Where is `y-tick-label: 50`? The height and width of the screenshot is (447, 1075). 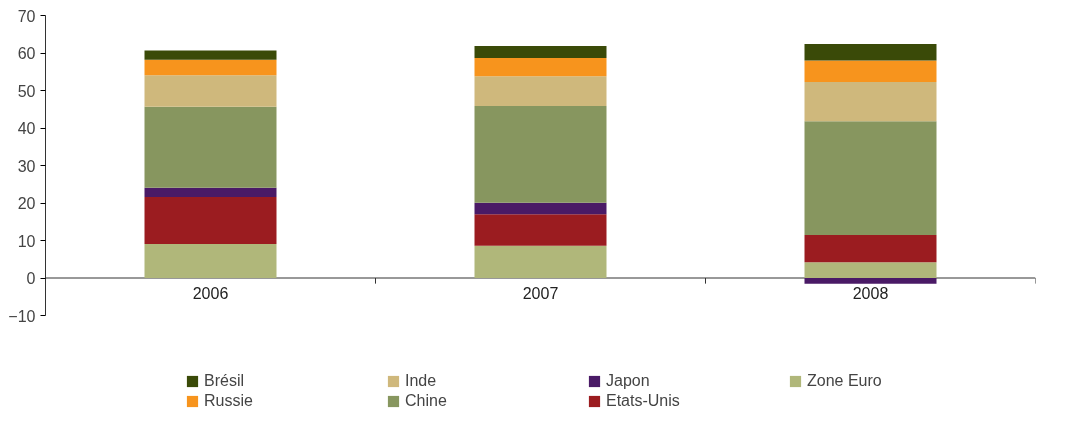
y-tick-label: 50 is located at coordinates (26, 91).